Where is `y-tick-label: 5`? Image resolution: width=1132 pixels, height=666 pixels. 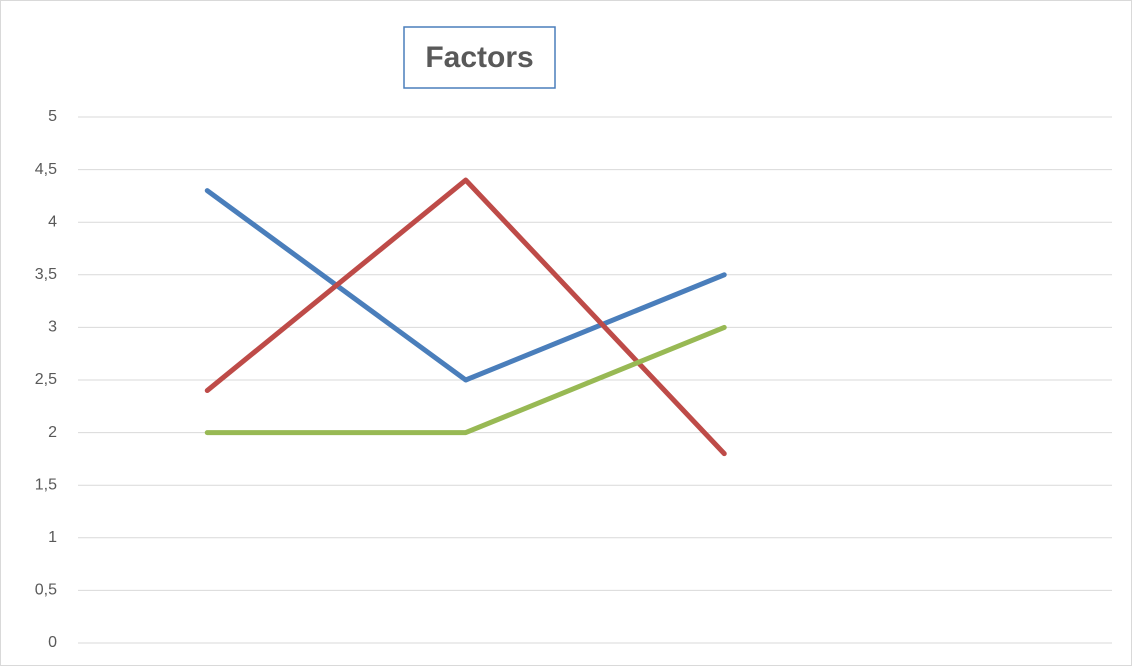
y-tick-label: 5 is located at coordinates (52, 116).